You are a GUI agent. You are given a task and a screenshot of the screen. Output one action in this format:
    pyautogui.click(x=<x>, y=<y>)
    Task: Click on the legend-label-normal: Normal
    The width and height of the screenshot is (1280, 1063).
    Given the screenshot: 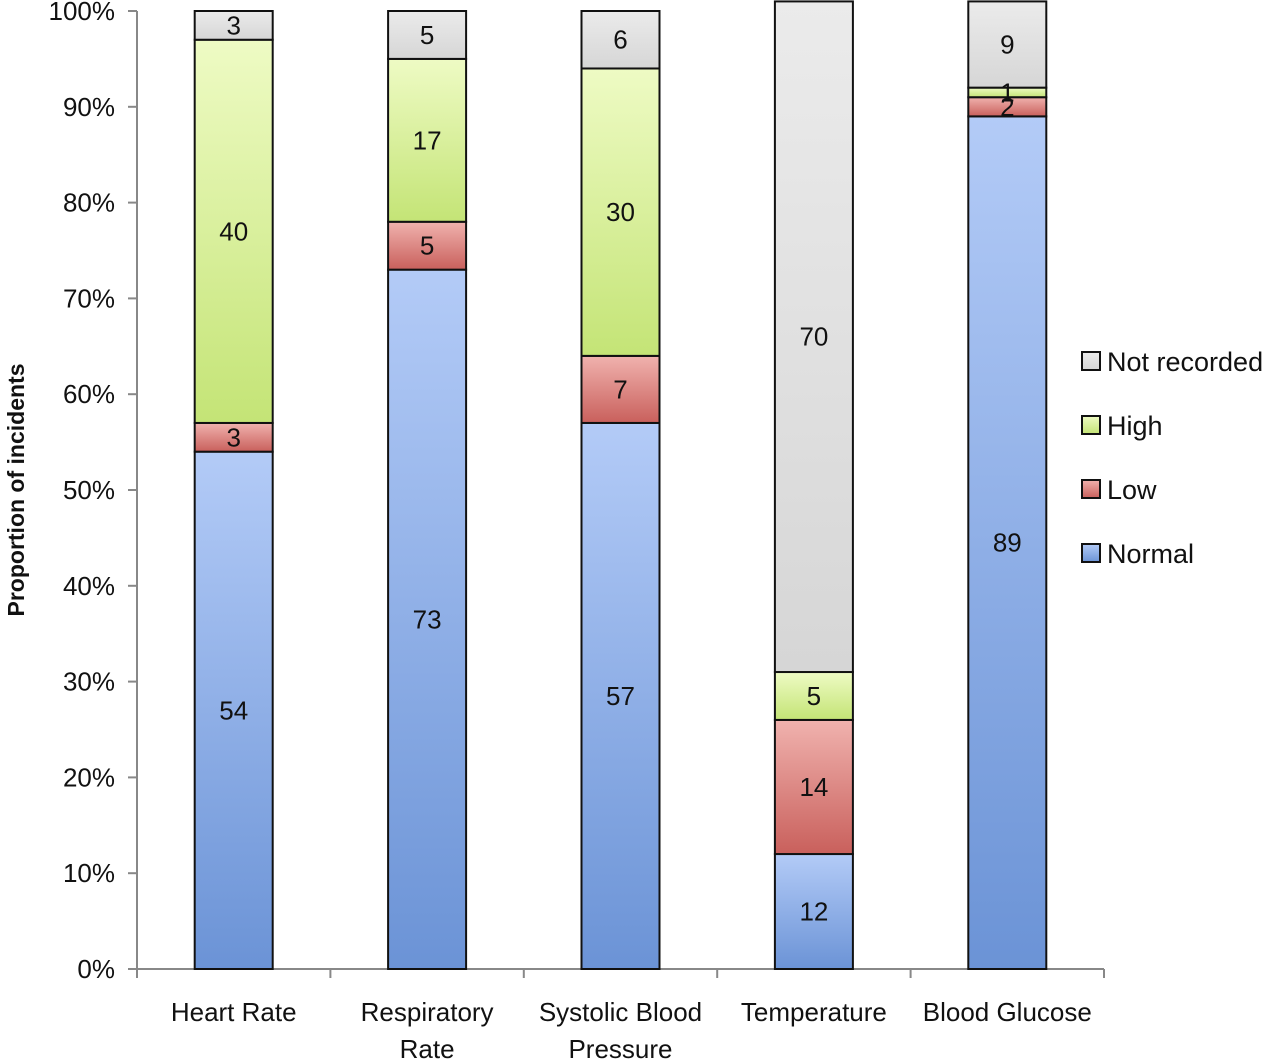 What is the action you would take?
    pyautogui.click(x=1150, y=554)
    